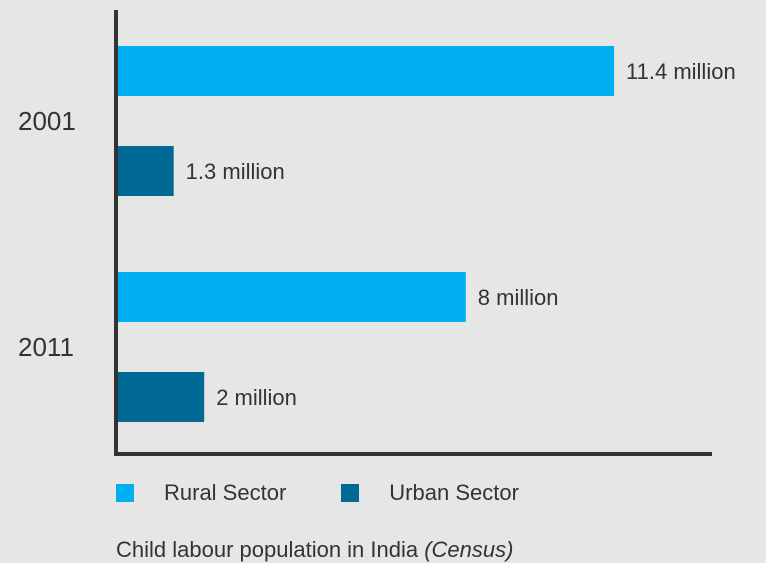 The image size is (766, 563). Describe the element at coordinates (681, 71) in the screenshot. I see `bar-value-label: 11.4 million` at that location.